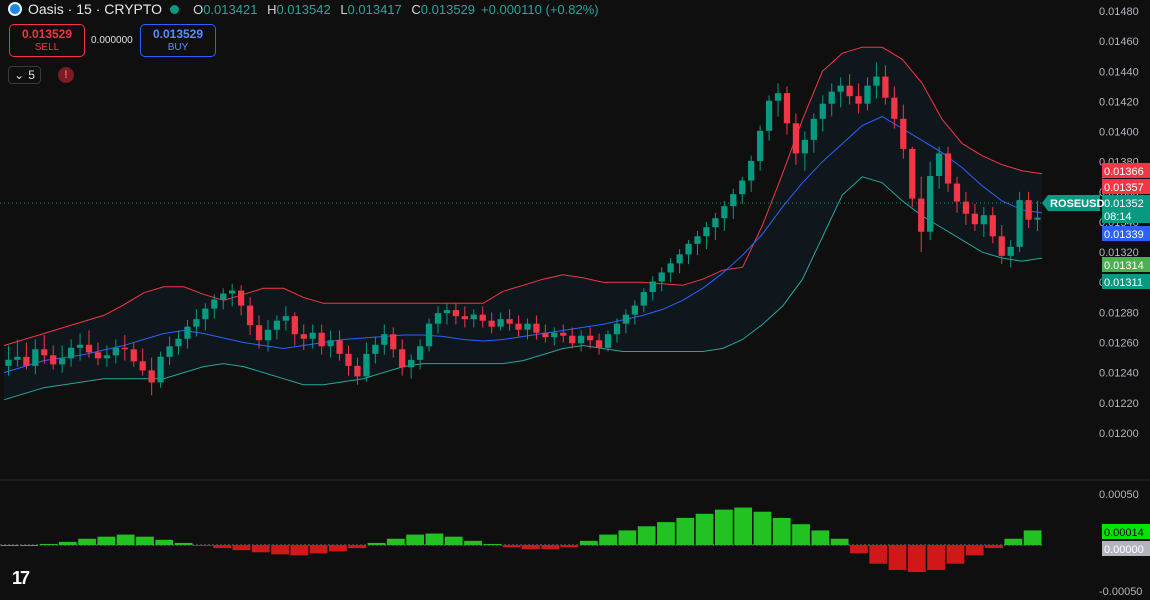 This screenshot has height=600, width=1150. I want to click on symbol-title: Oasis · 15 · CRYPTO, so click(95, 9).